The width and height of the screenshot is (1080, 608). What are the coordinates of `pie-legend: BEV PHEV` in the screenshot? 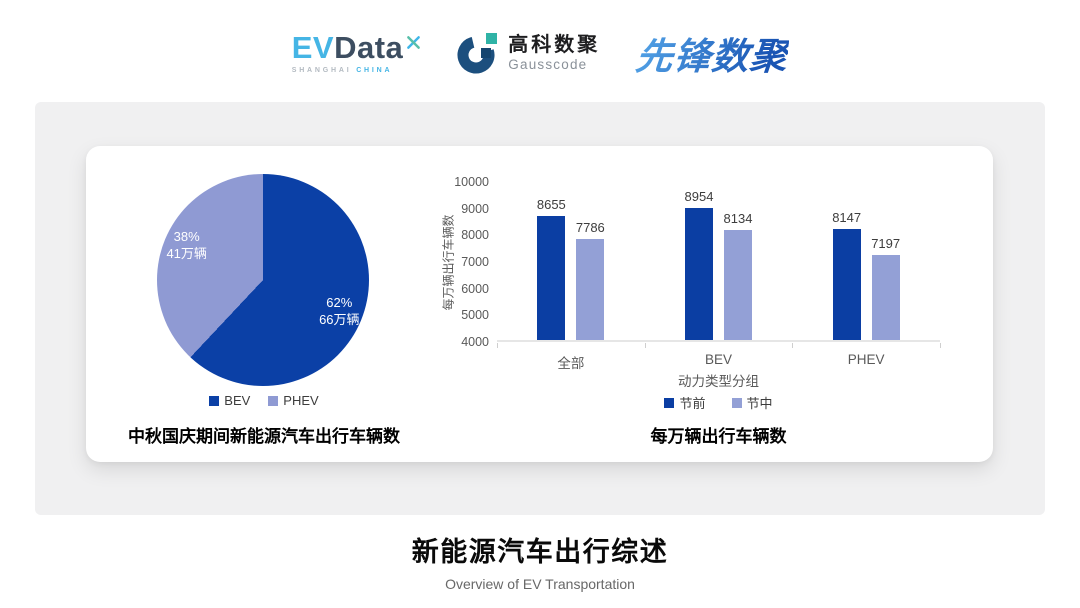 It's located at (264, 400).